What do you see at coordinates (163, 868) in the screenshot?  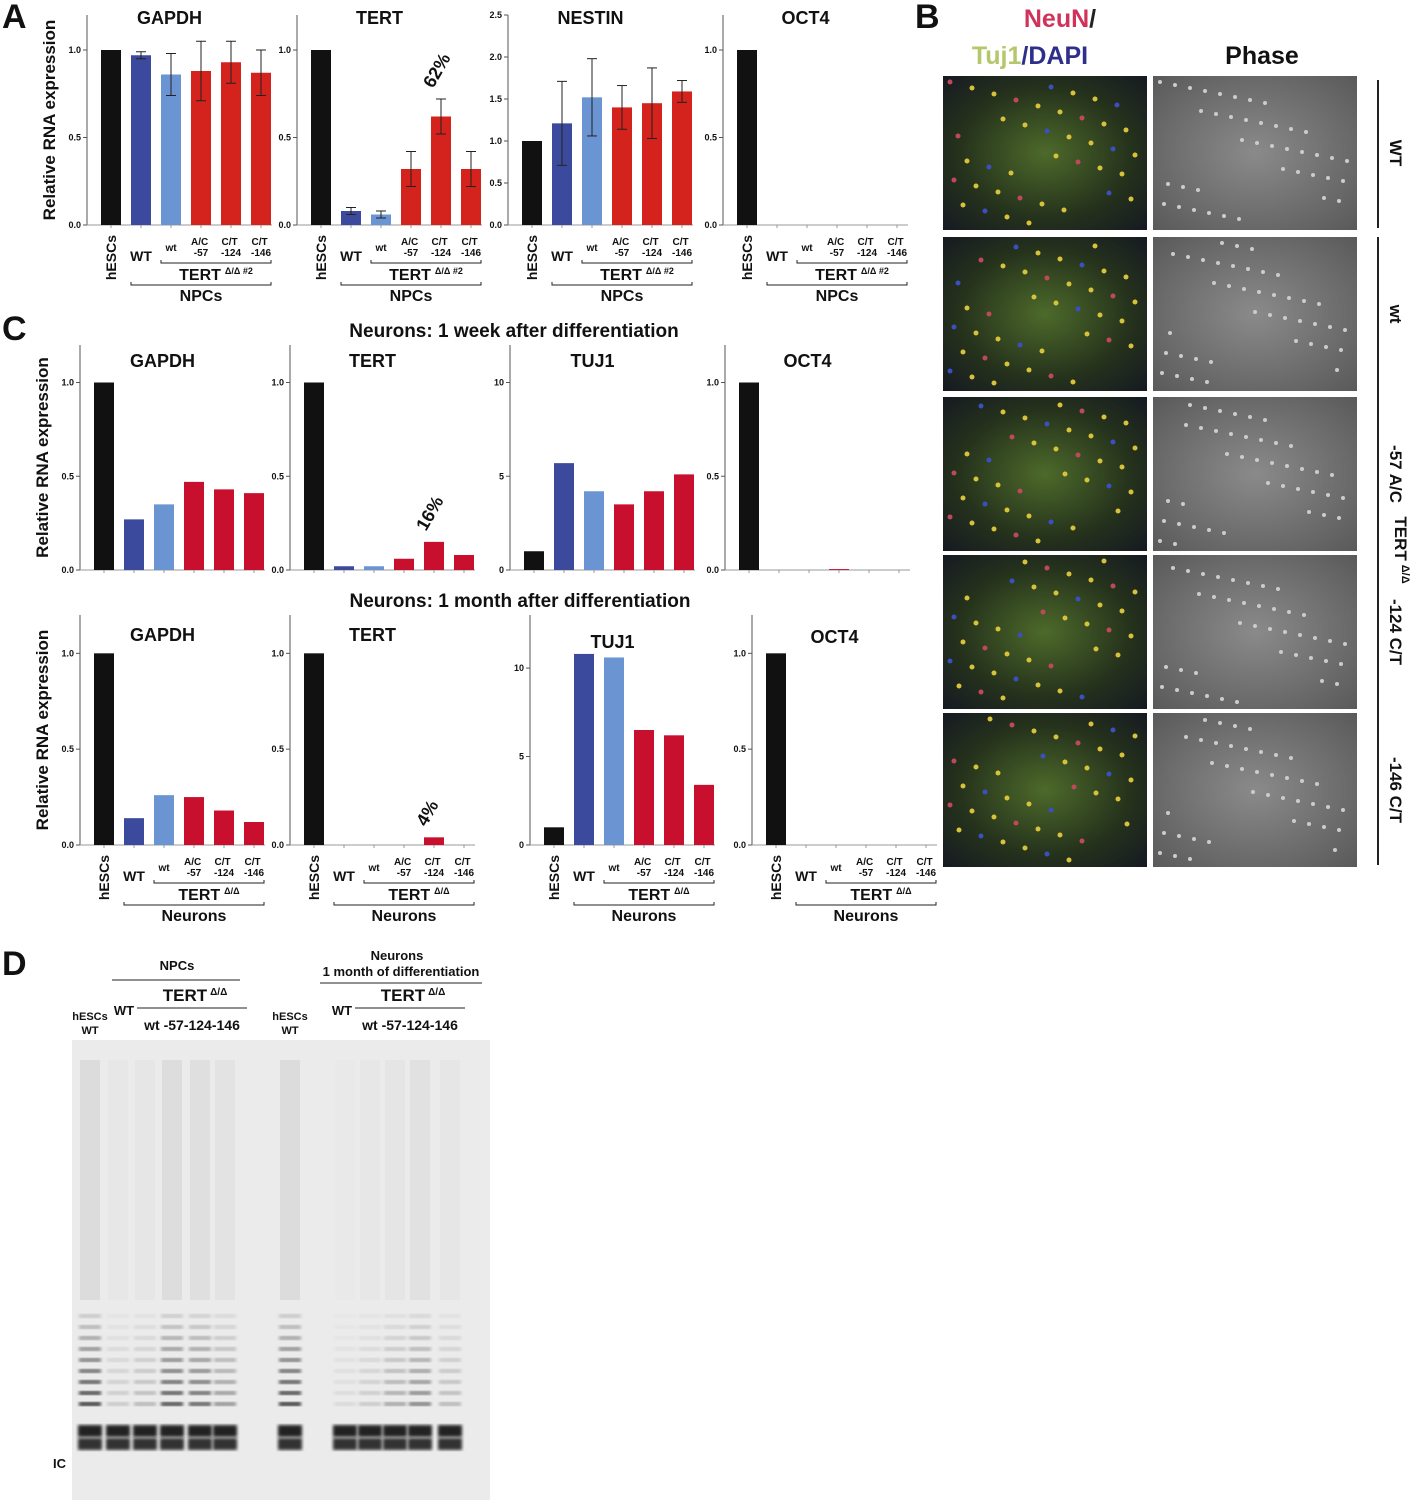 I see `x-tick-label: wt` at bounding box center [163, 868].